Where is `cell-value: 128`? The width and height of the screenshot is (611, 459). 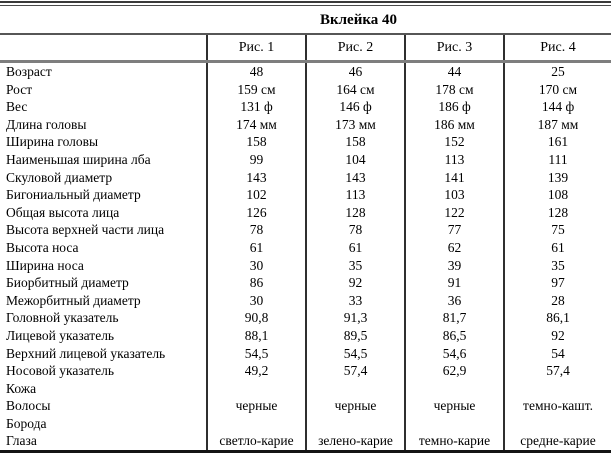 cell-value: 128 is located at coordinates (354, 212).